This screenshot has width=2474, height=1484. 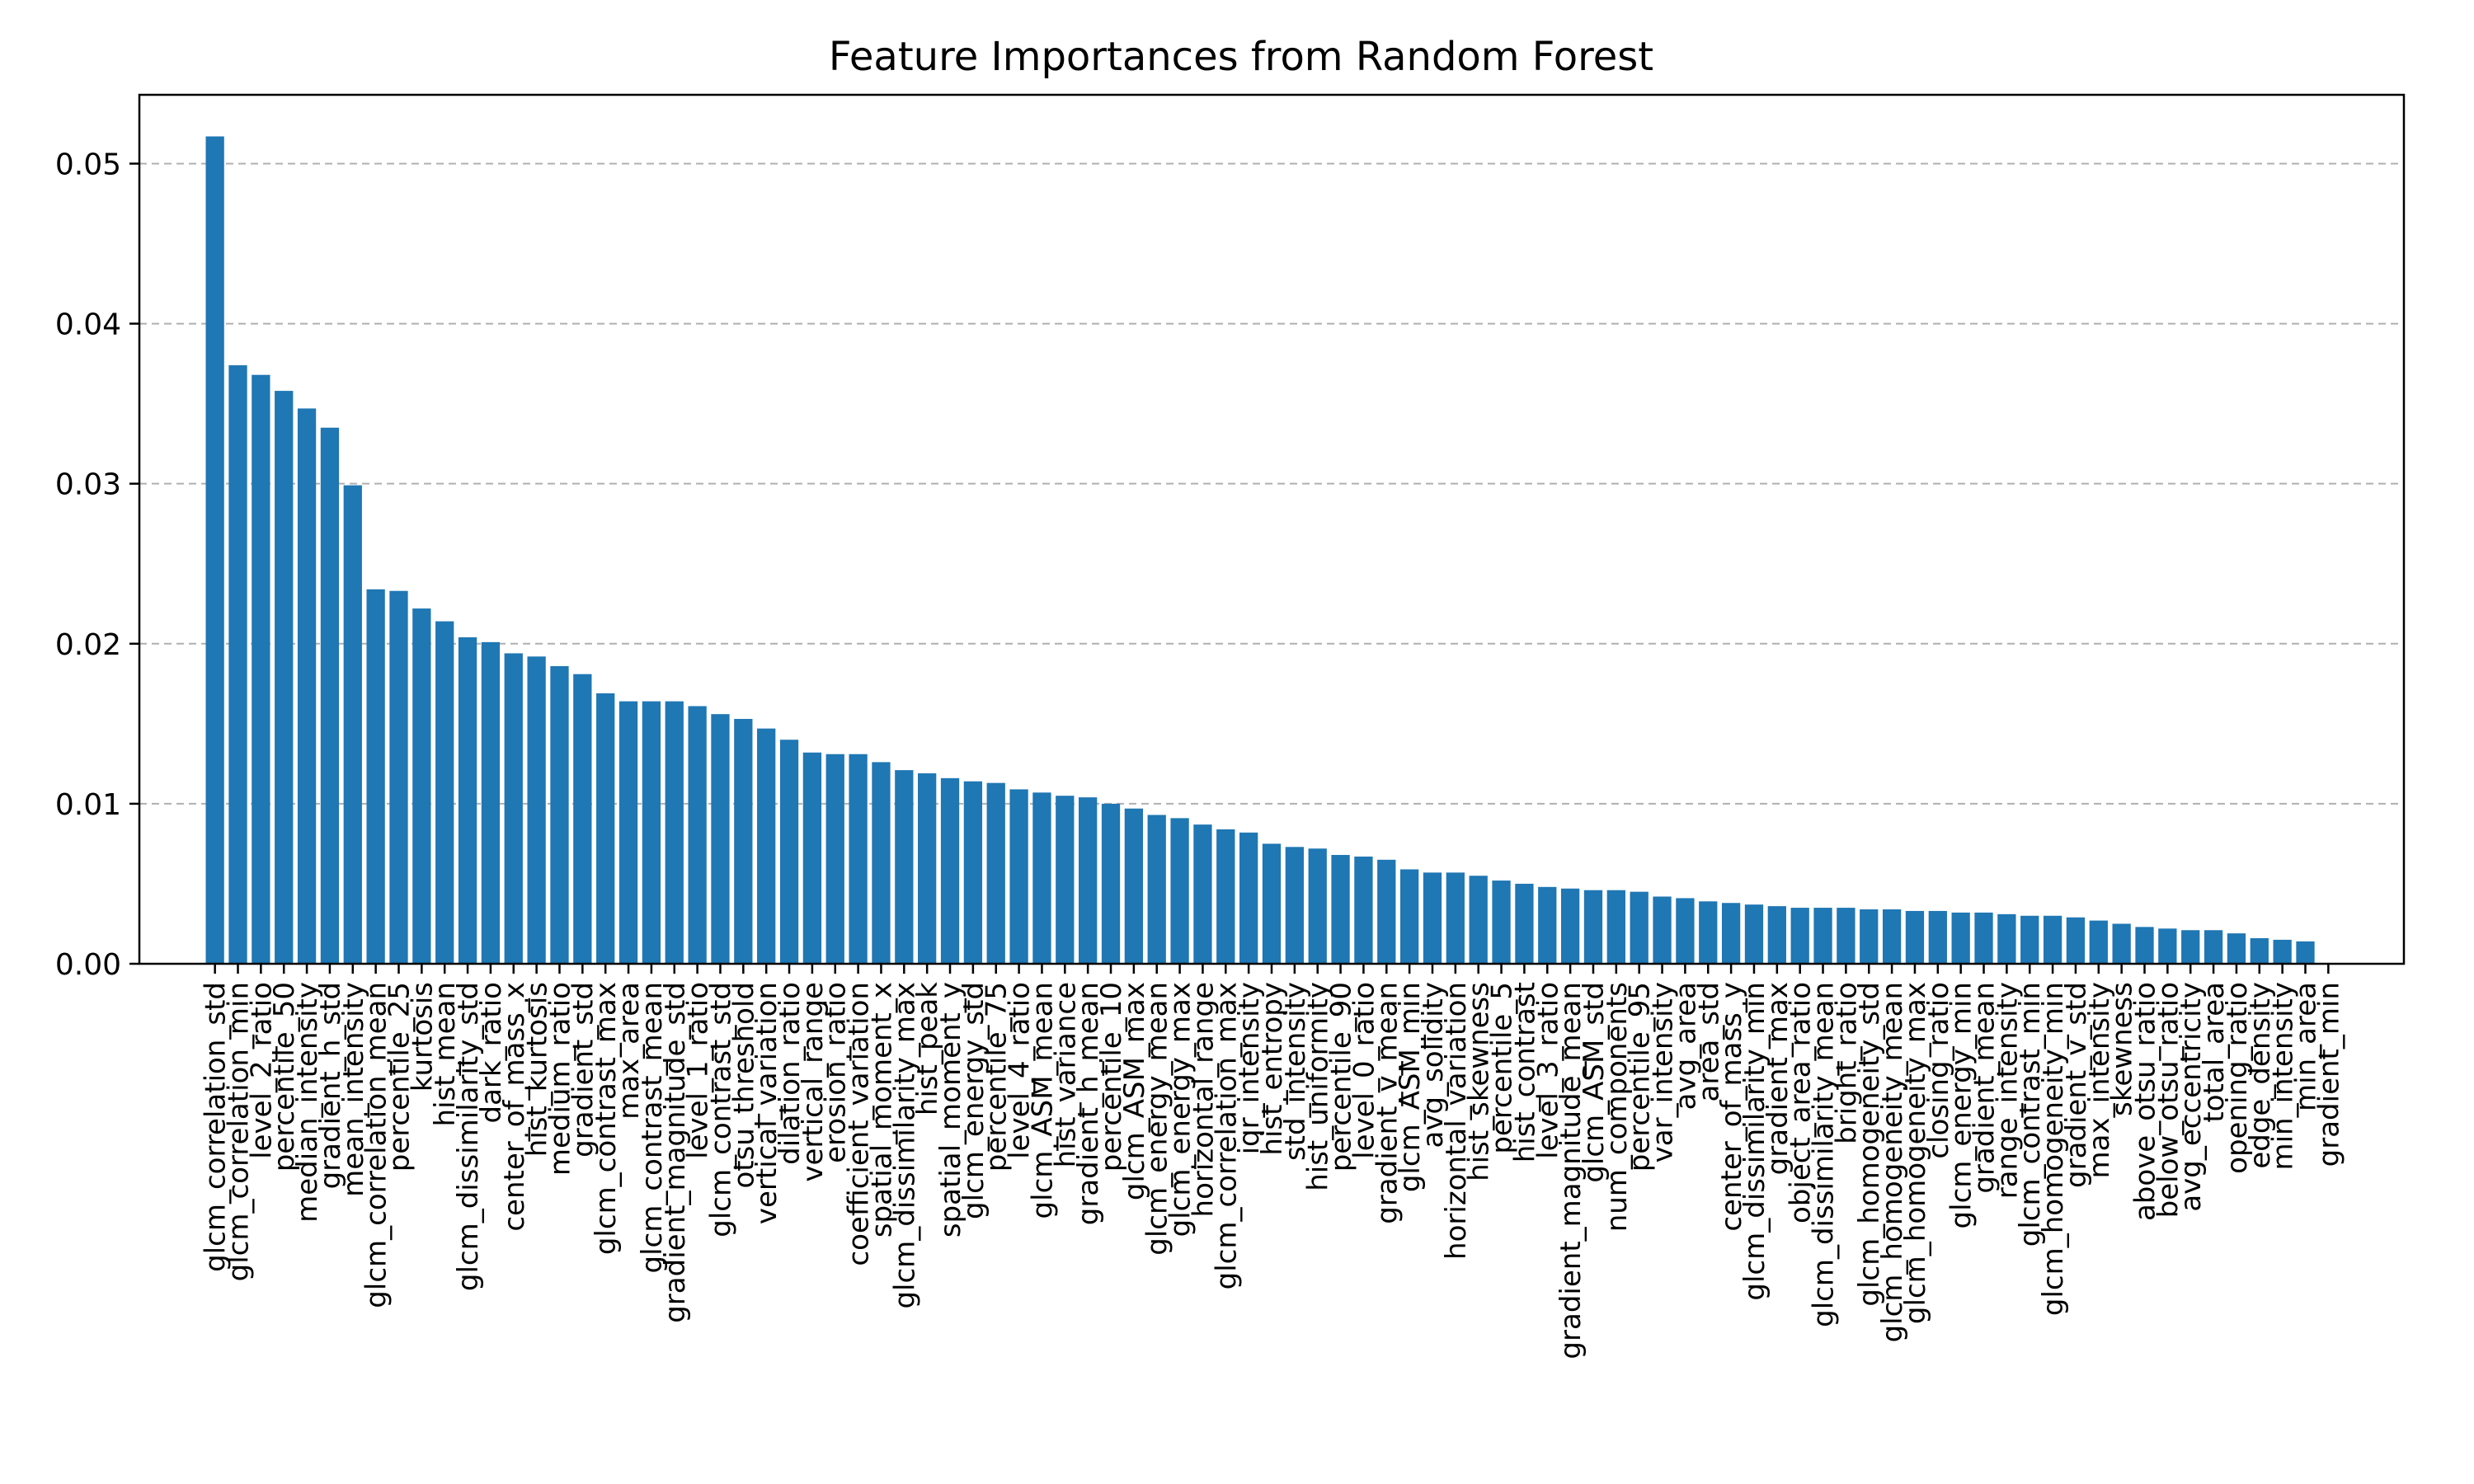 I want to click on x-tick-label: avg_area, so click(x=1685, y=1046).